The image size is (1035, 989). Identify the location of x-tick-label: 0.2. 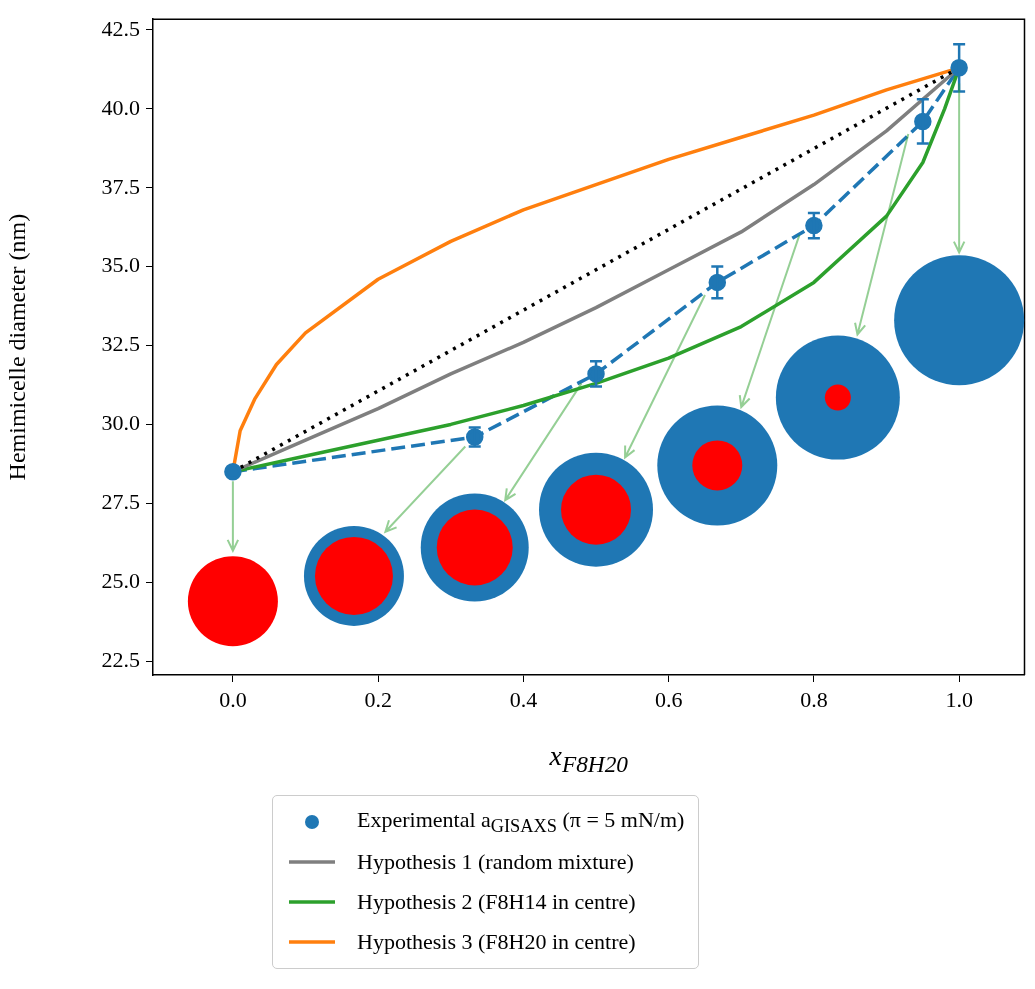
(378, 699).